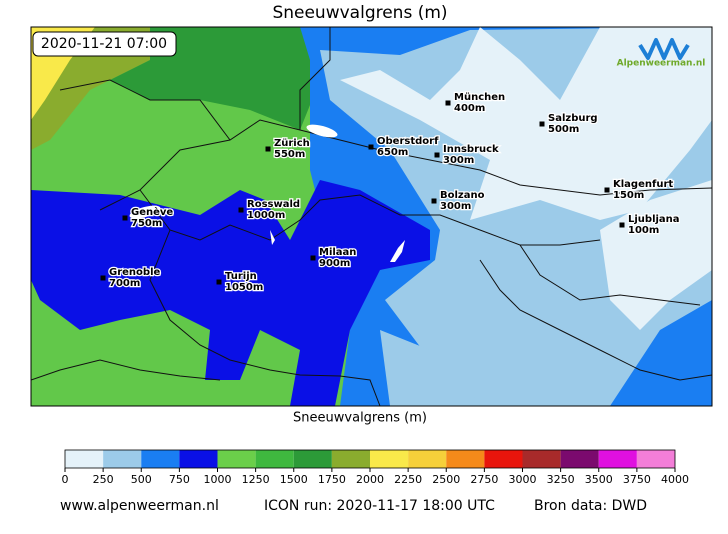 This screenshot has width=728, height=534. Describe the element at coordinates (523, 479) in the screenshot. I see `colorbar-tick-label: 3000` at that location.